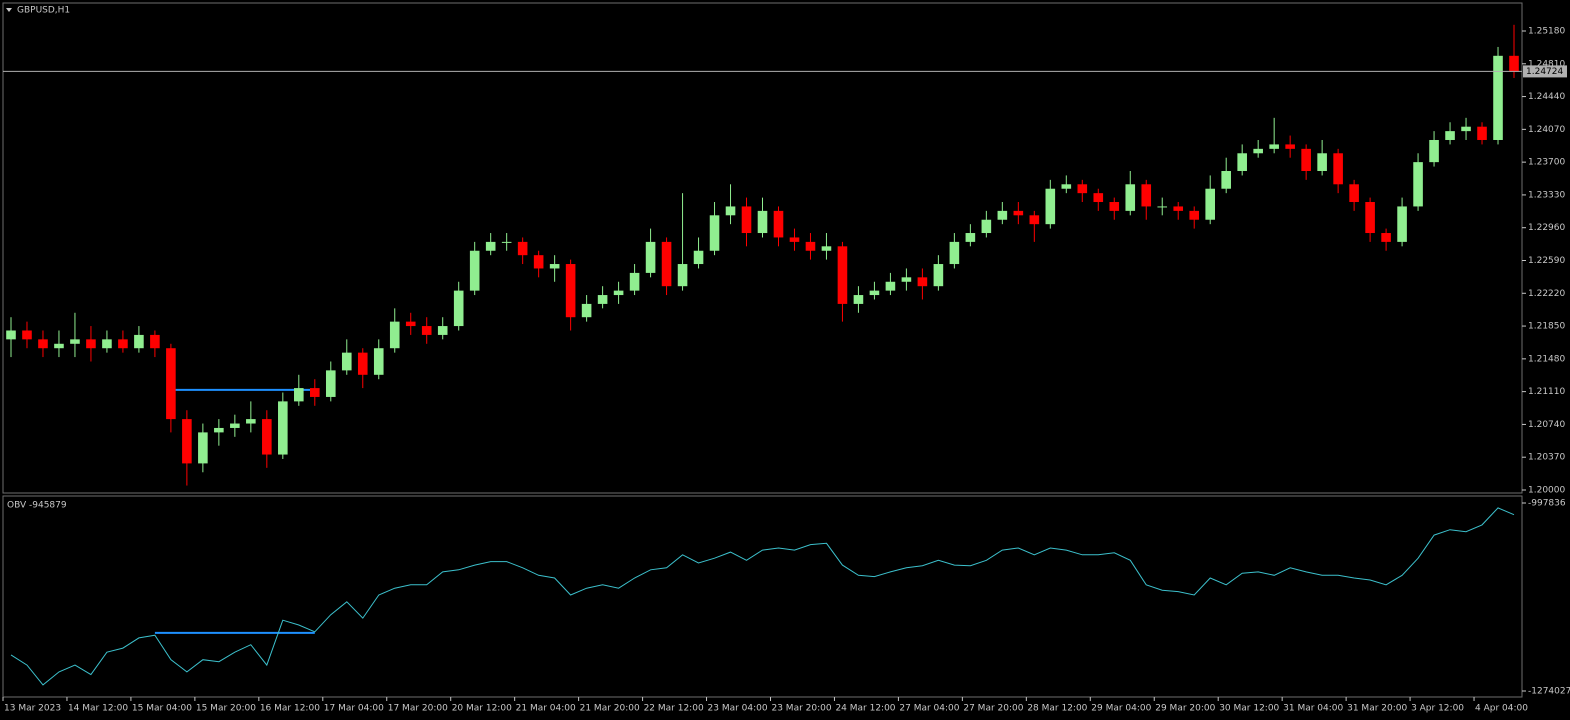 Image resolution: width=1570 pixels, height=720 pixels. I want to click on y-tick-label: 1.22960, so click(1546, 228).